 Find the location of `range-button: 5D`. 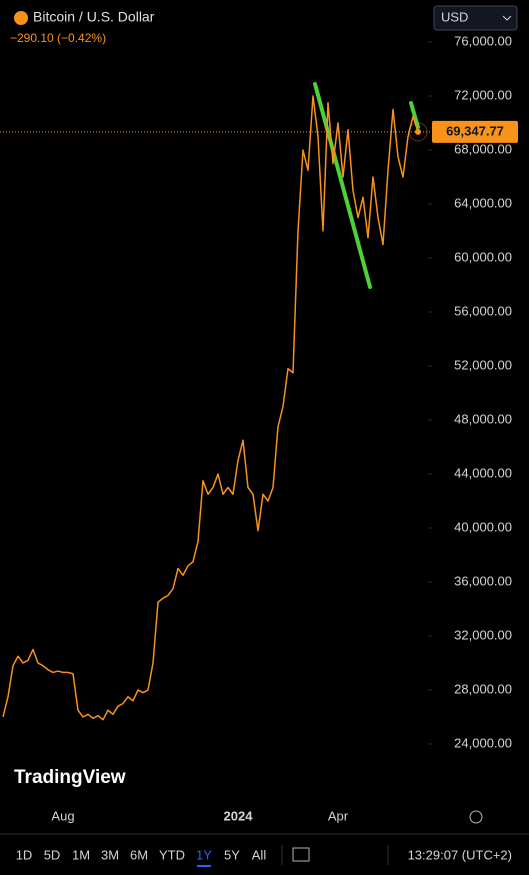

range-button: 5D is located at coordinates (52, 854).